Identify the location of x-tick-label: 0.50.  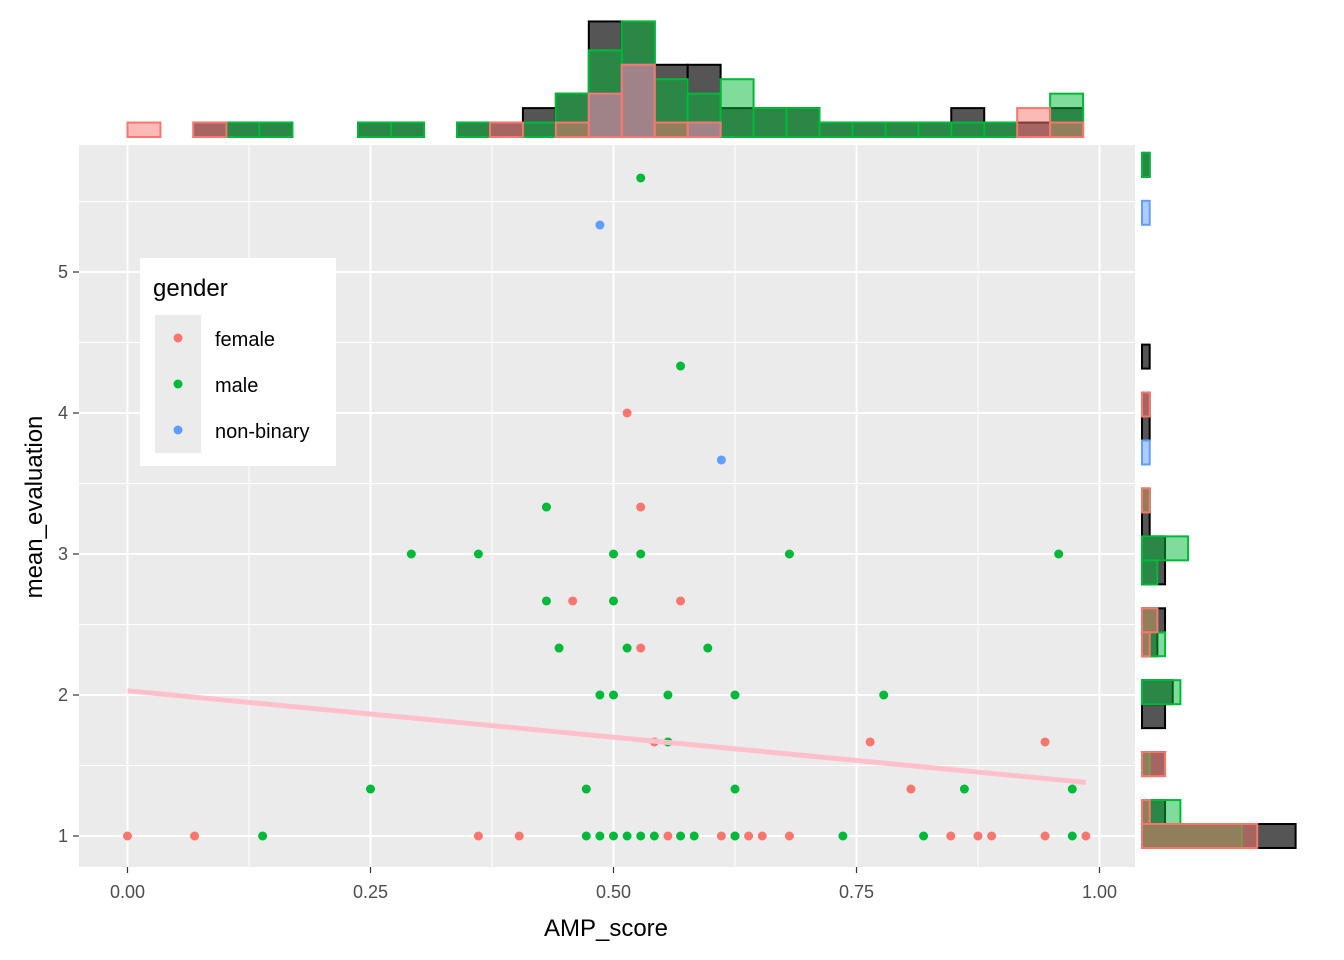
(613, 892).